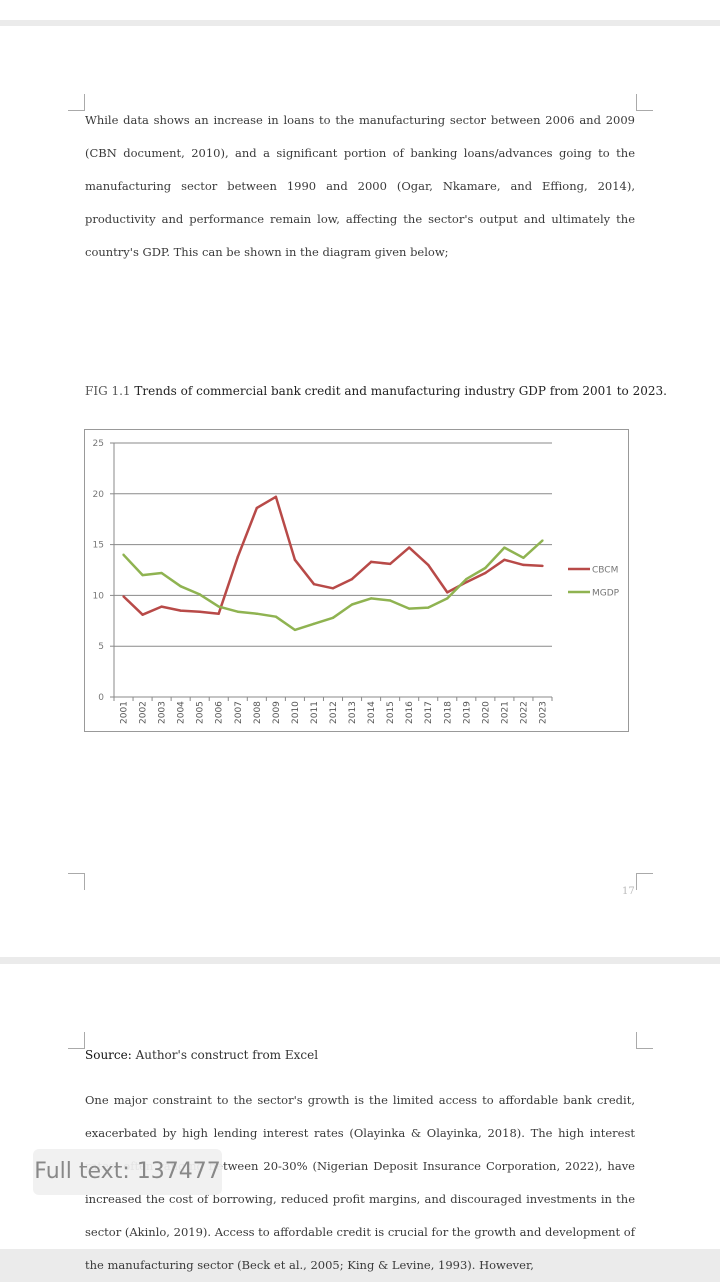 This screenshot has height=1282, width=720. I want to click on y-tick-label: 5, so click(101, 647).